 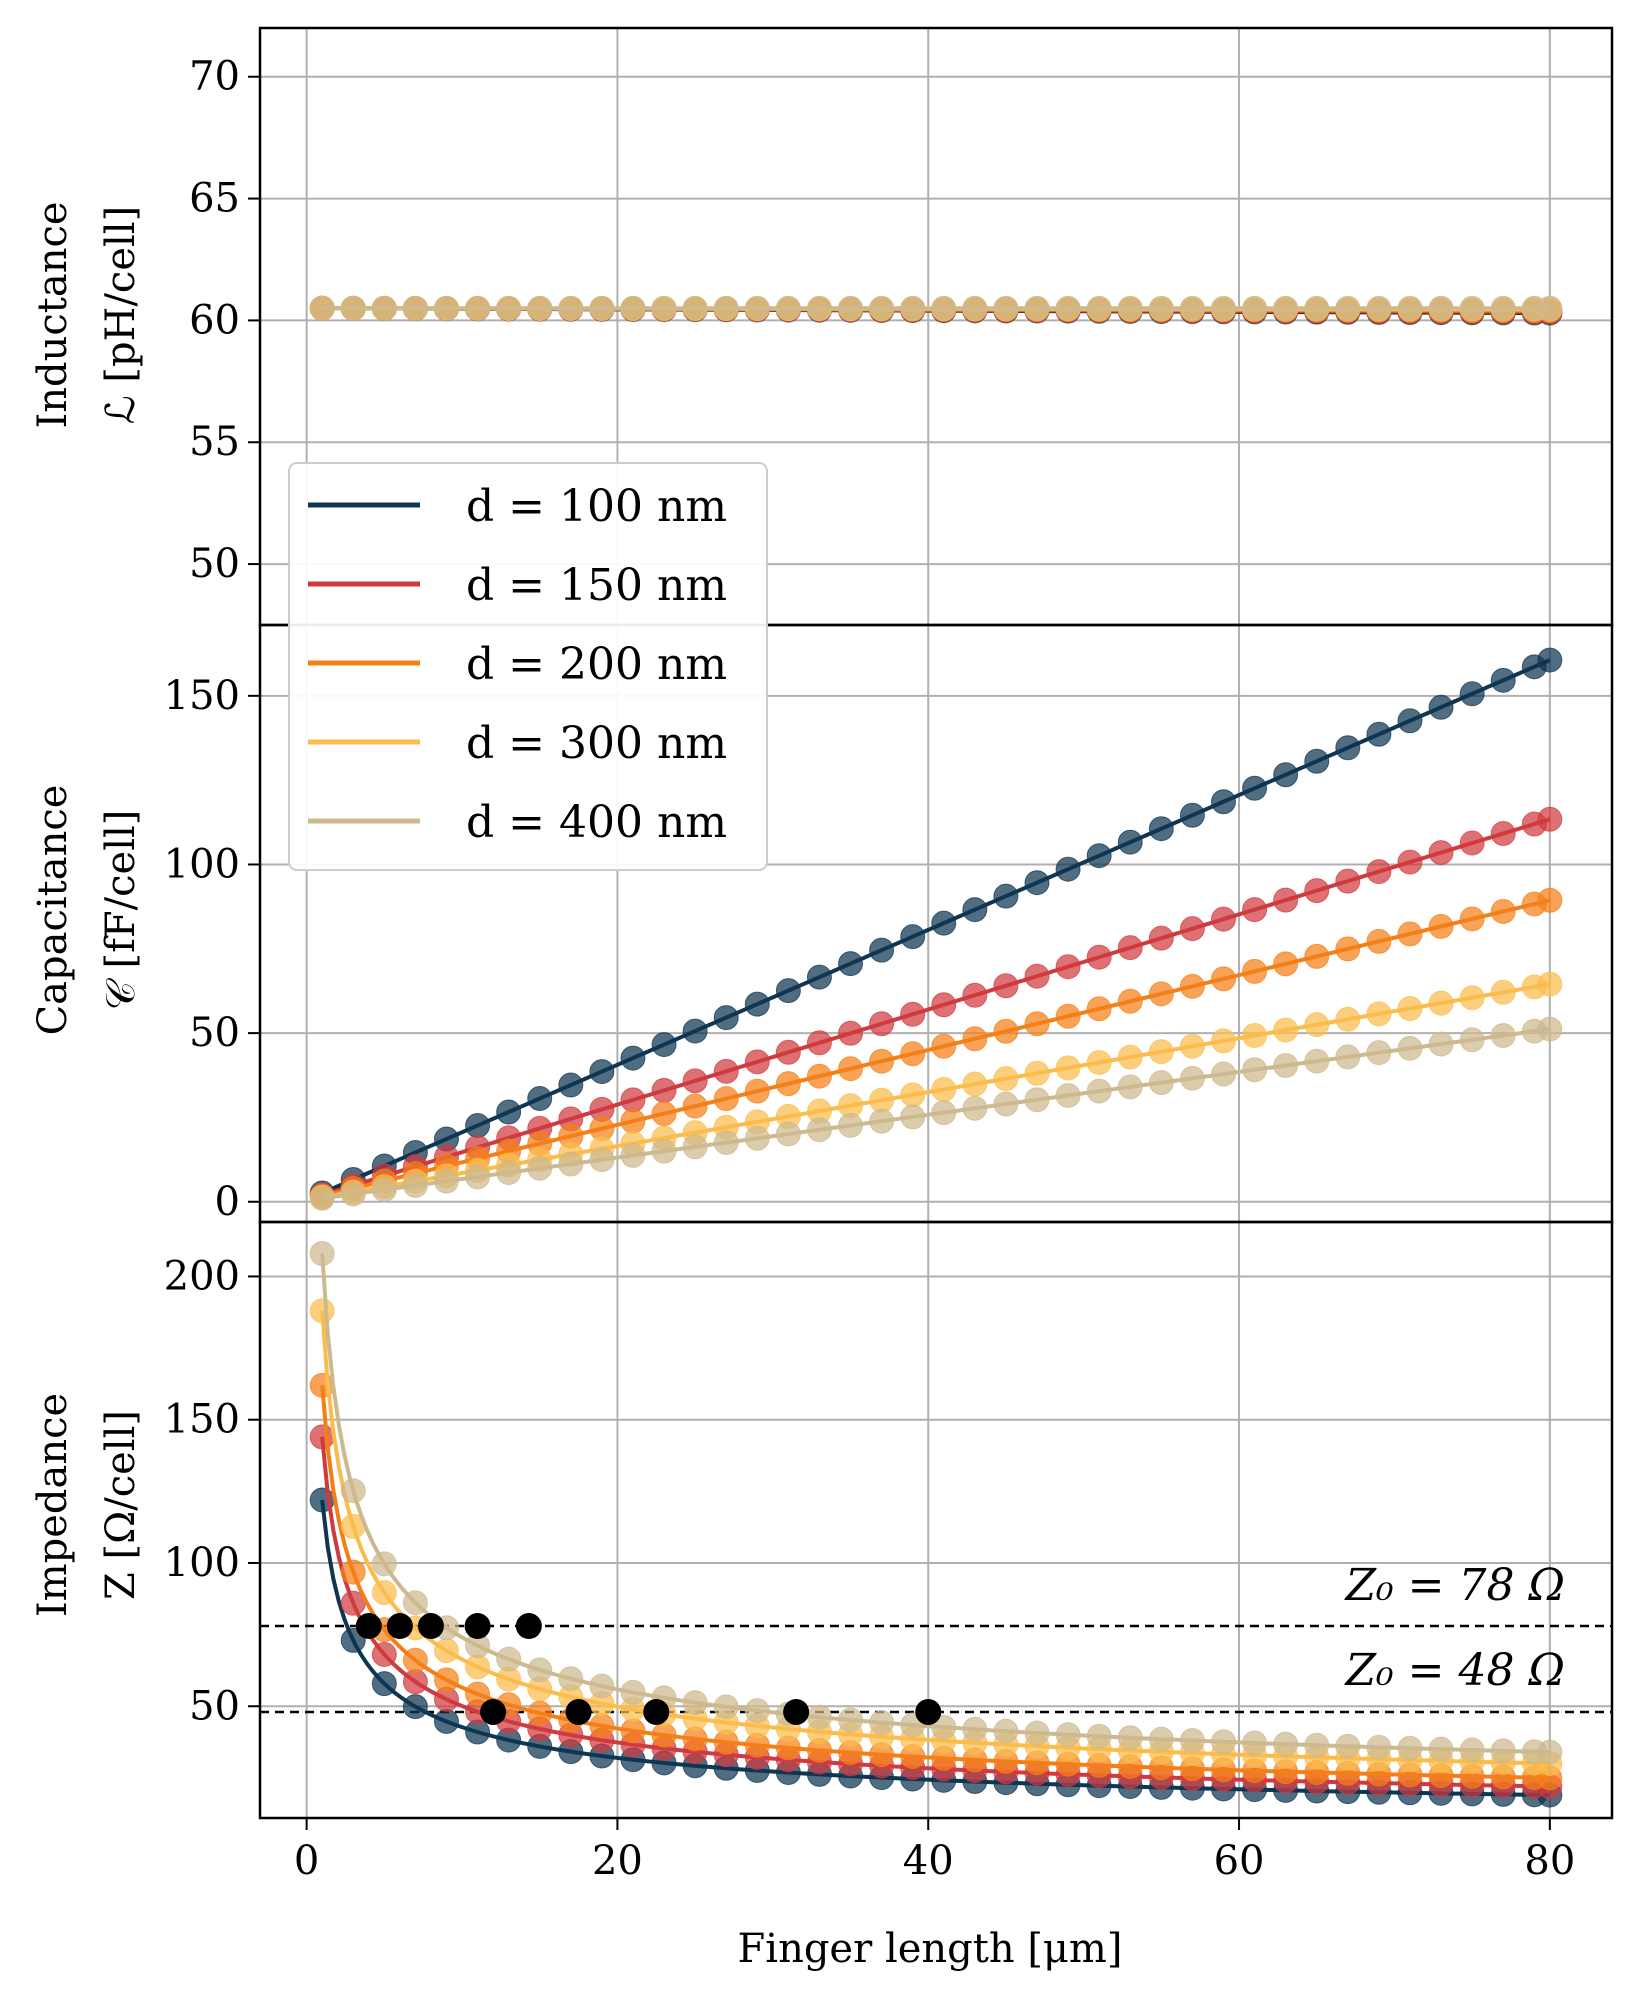 I want to click on legend-label-d200: d = 200 nm, so click(x=596, y=664).